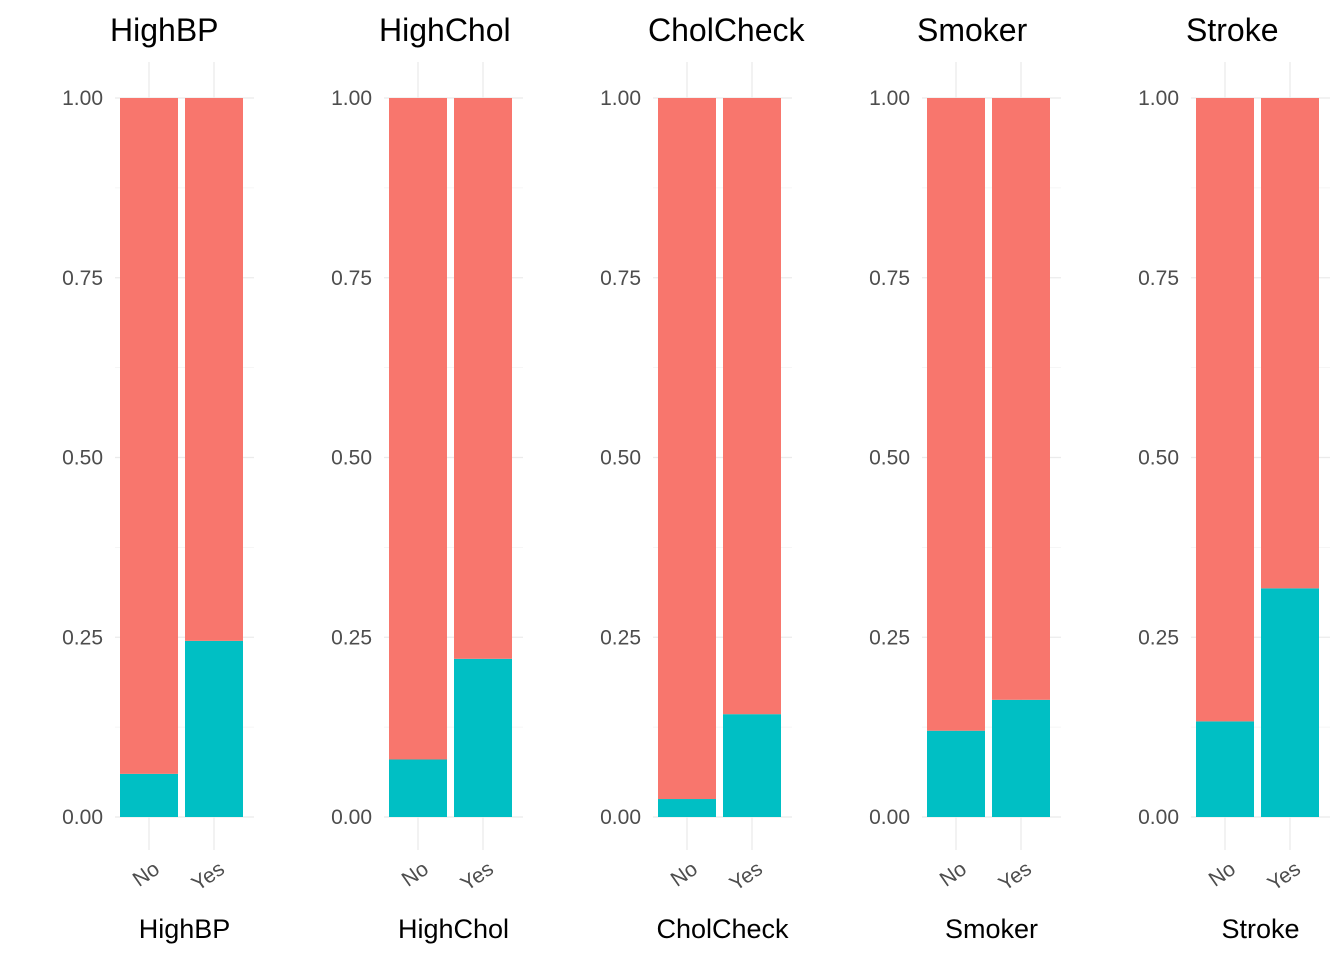 The image size is (1344, 965). Describe the element at coordinates (453, 929) in the screenshot. I see `x-axis-title: HighChol` at that location.